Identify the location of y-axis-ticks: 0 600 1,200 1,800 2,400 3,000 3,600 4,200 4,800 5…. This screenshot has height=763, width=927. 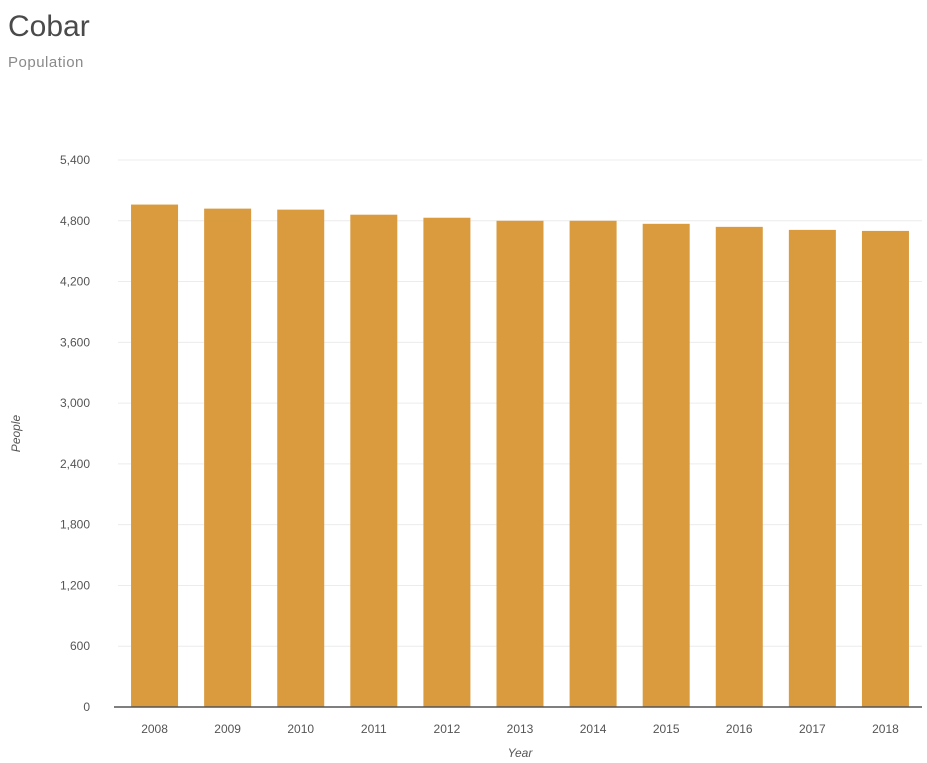
(75, 433).